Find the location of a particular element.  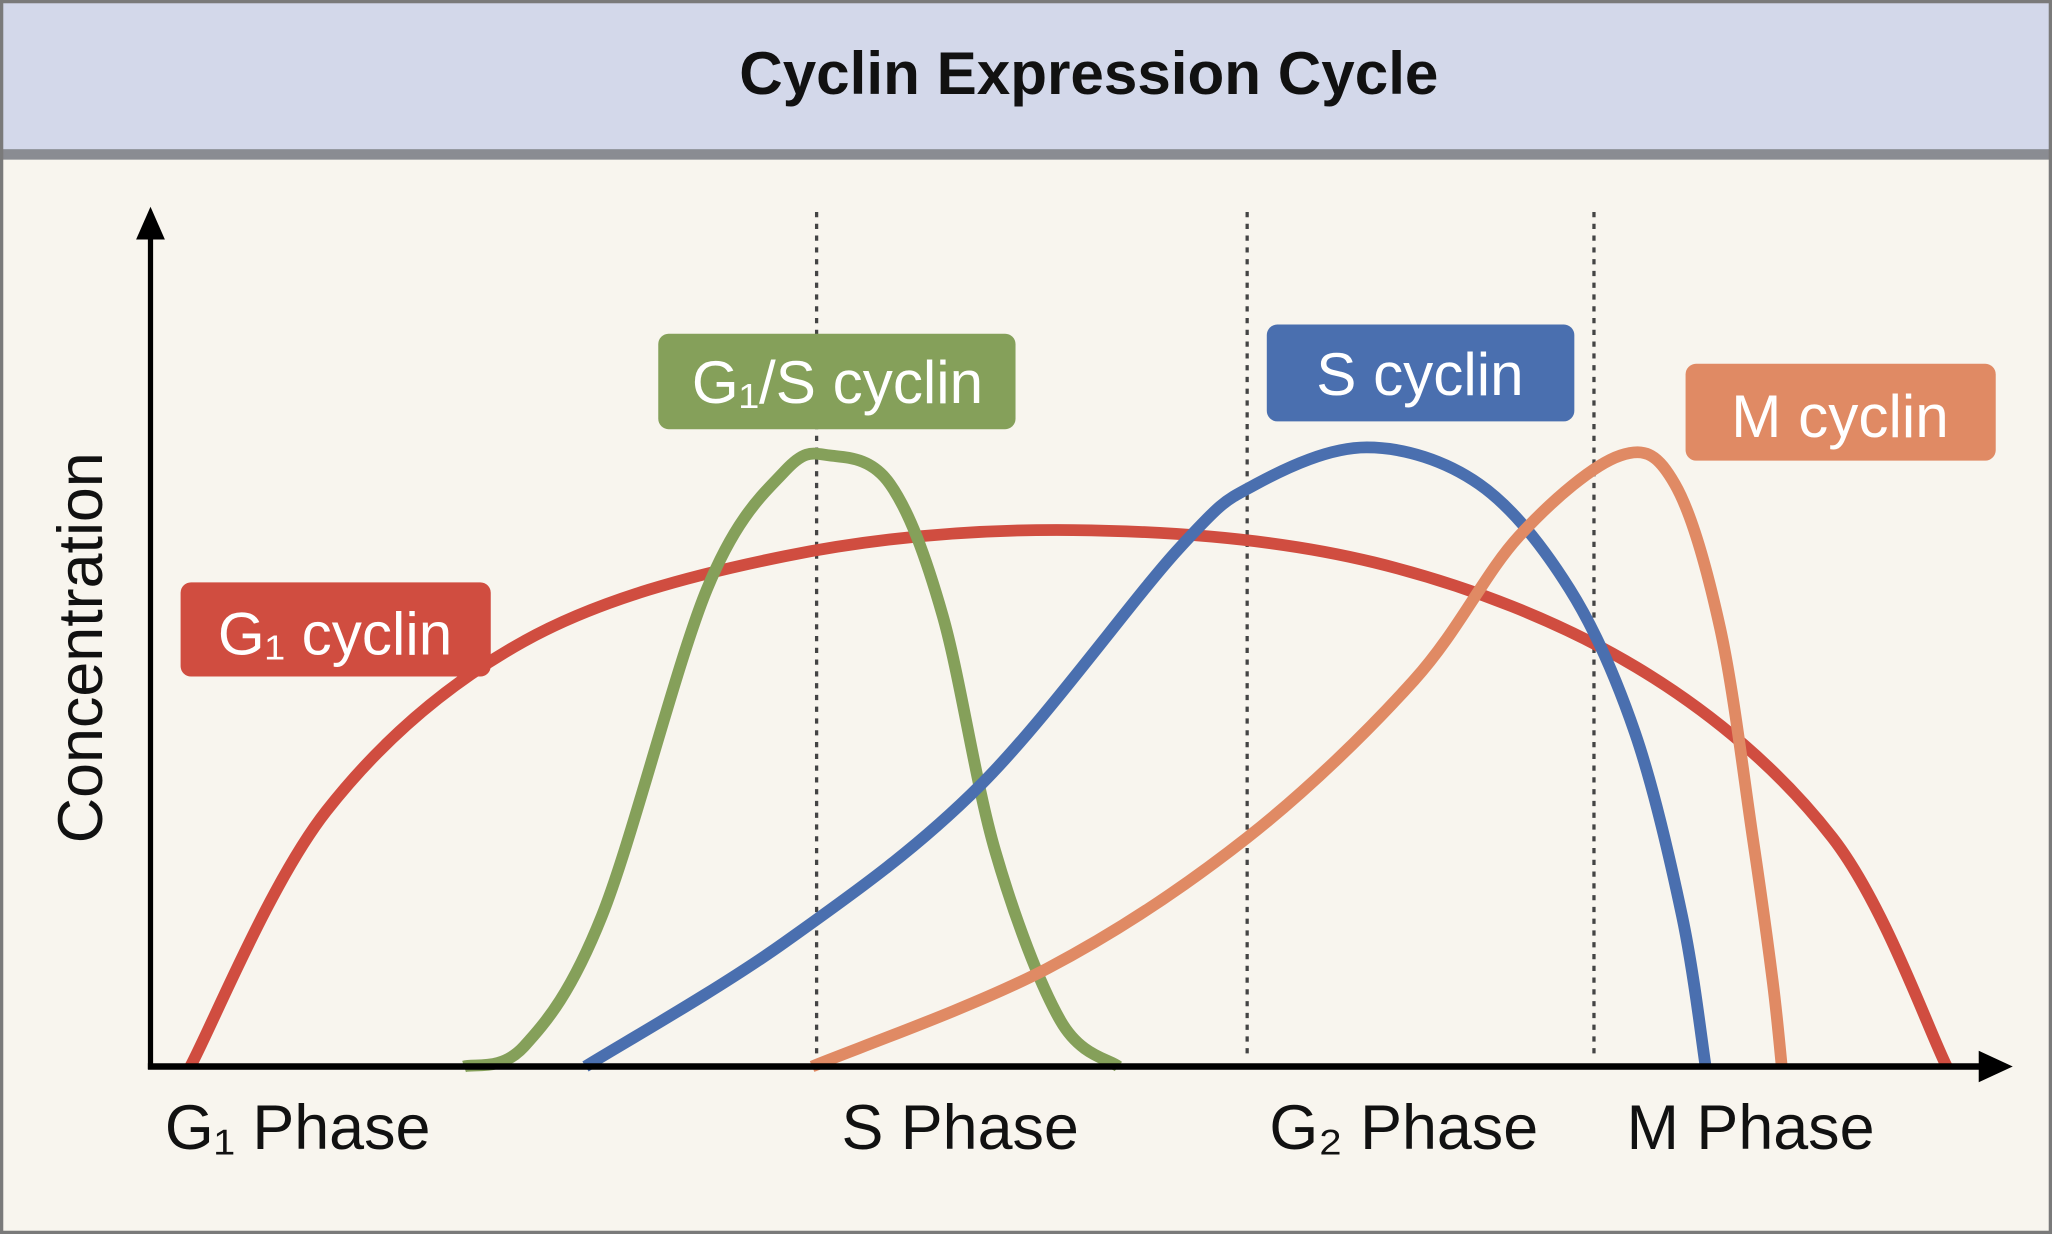

series-label: S cyclin is located at coordinates (1419, 374).